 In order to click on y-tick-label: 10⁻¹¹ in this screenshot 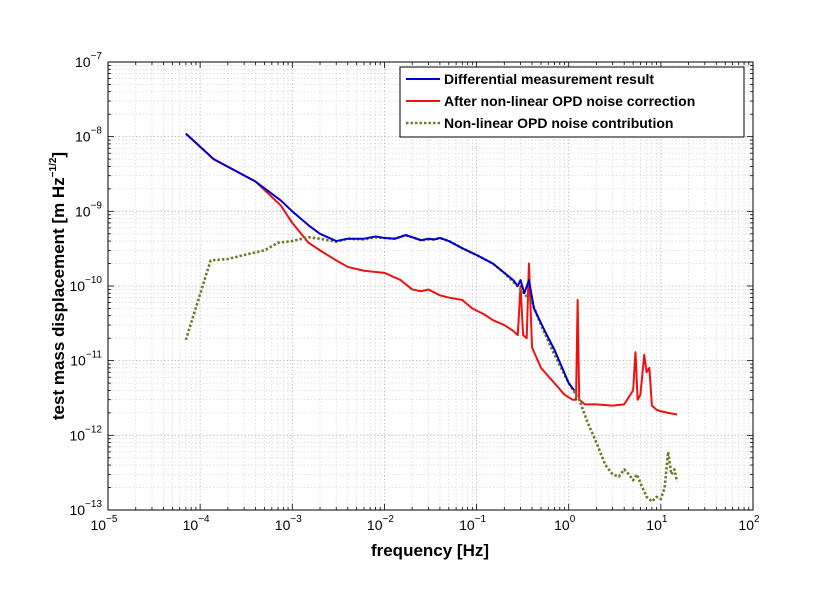, I will do `click(86, 359)`.